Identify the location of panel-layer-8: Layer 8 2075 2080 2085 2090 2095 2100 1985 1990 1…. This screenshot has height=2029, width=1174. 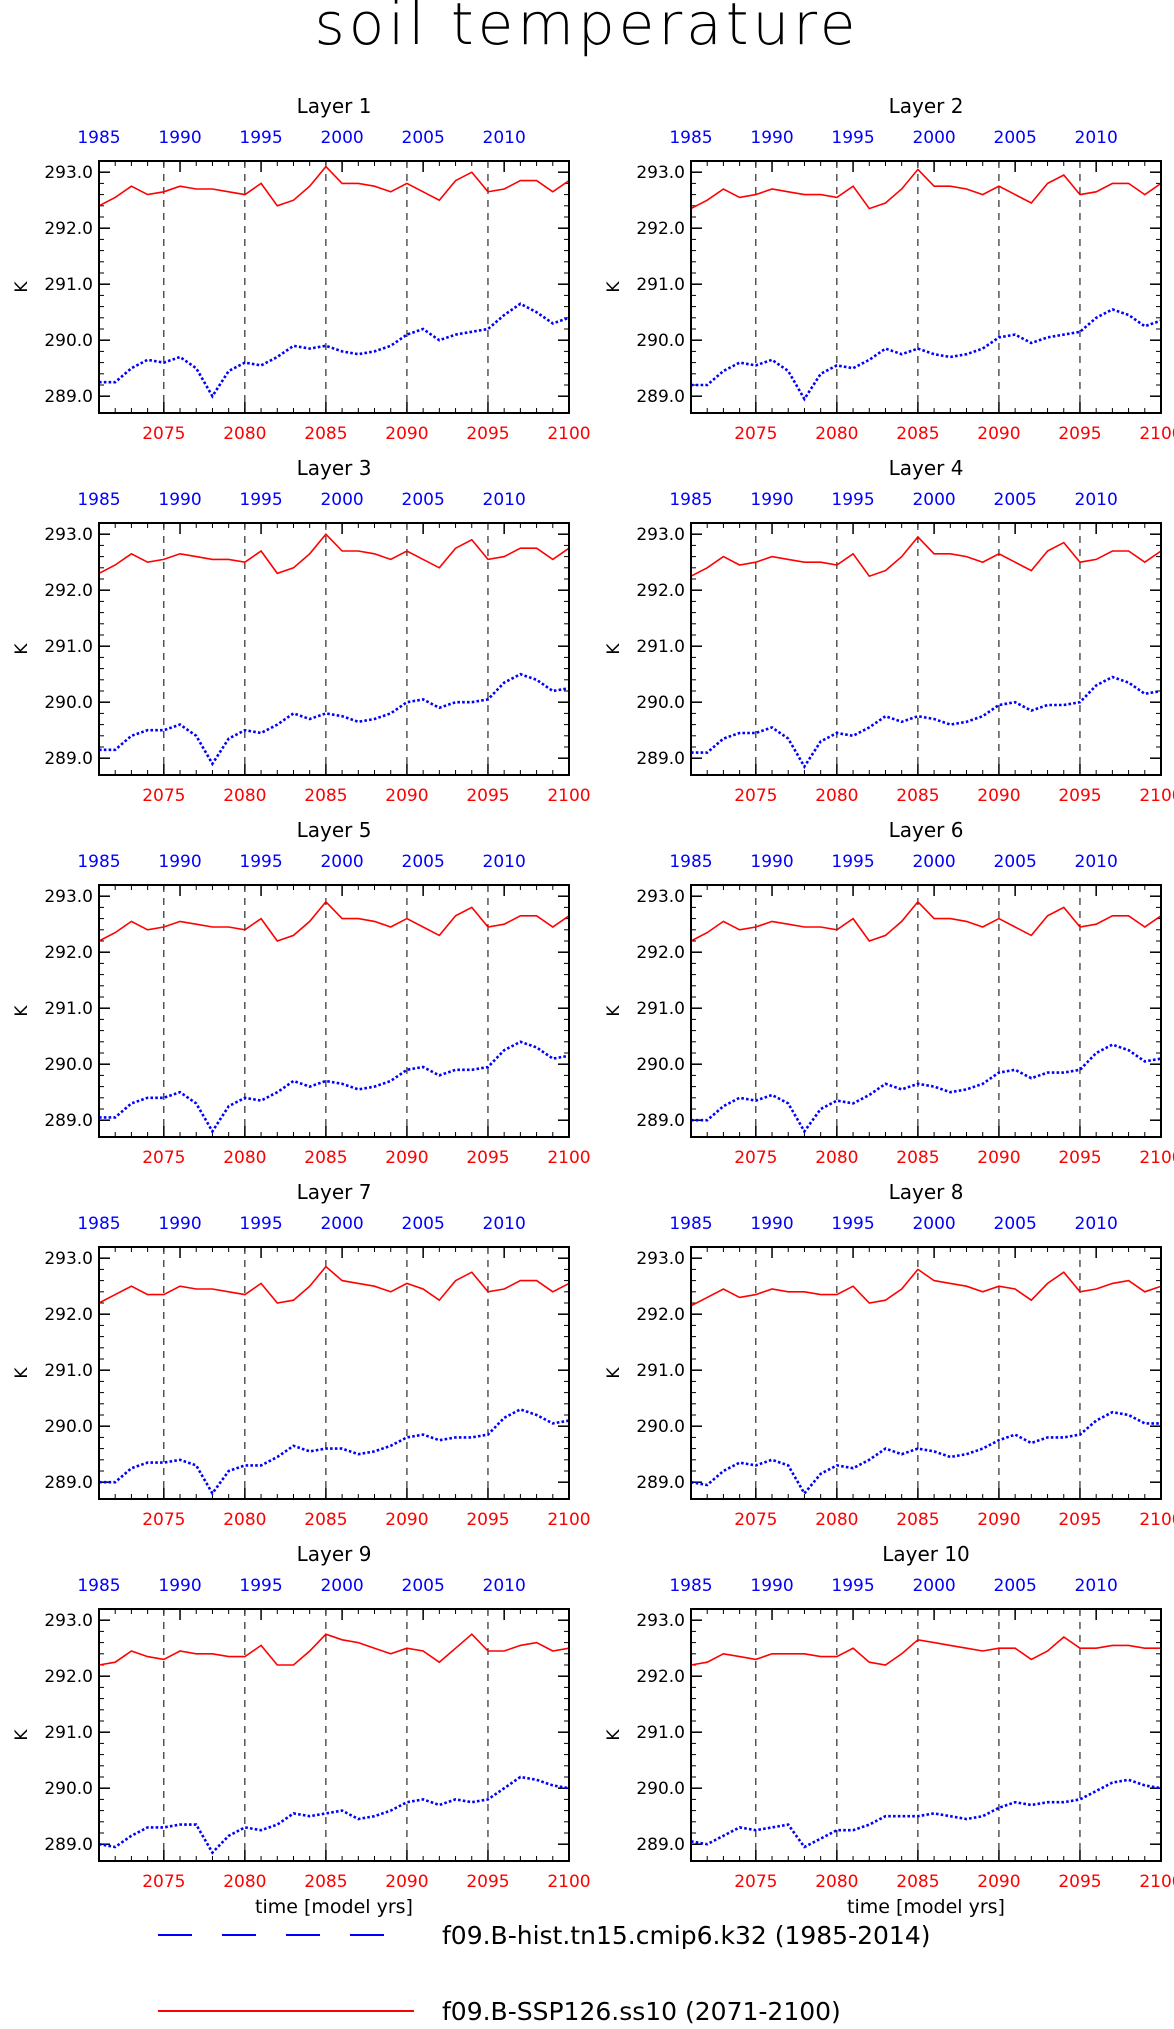
(889, 1355).